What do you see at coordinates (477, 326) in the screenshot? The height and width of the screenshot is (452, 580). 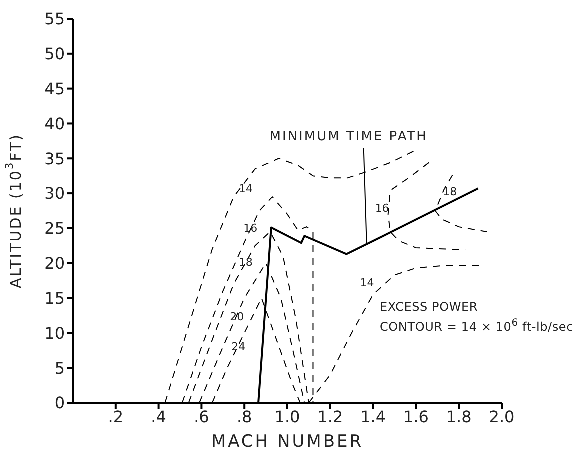 I see `annotation: CONTOUR = 14 × 10$^{6}$ ft-lb/sec` at bounding box center [477, 326].